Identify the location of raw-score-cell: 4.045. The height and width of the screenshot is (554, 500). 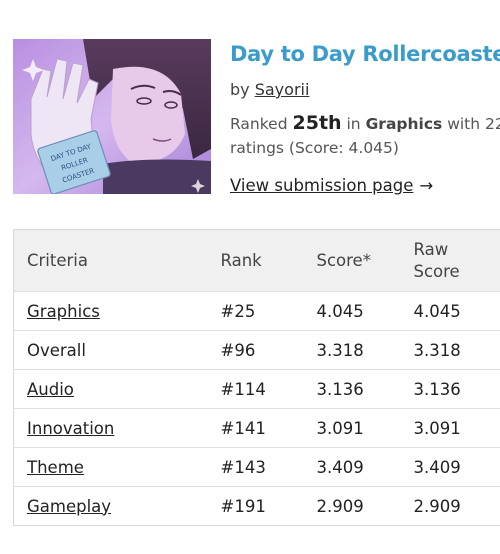
(450, 311).